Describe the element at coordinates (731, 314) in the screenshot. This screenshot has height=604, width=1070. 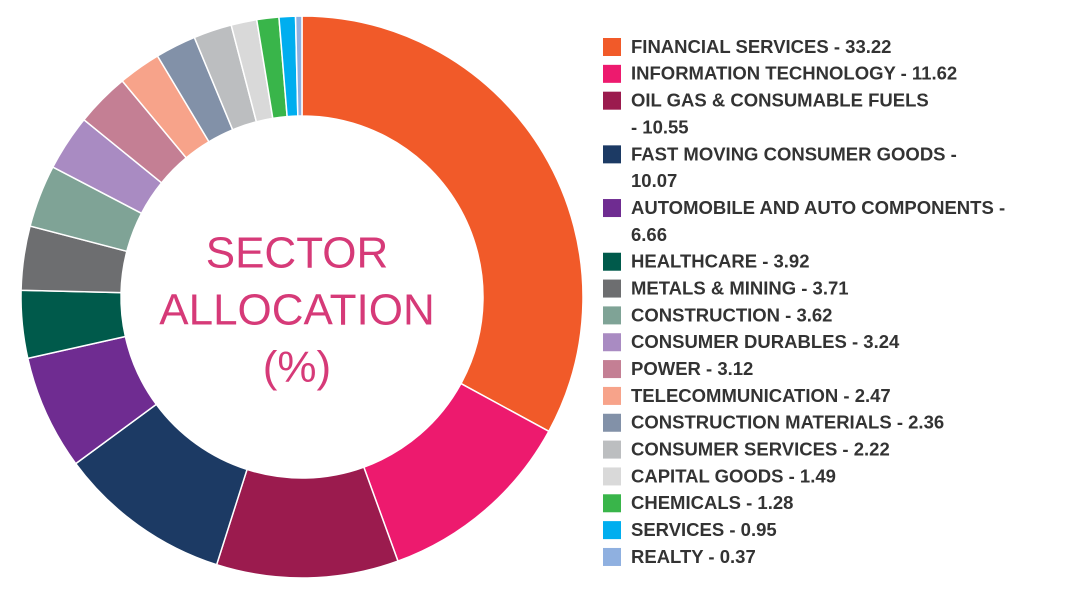
I see `legend-label: CONSTRUCTION - 3.62` at that location.